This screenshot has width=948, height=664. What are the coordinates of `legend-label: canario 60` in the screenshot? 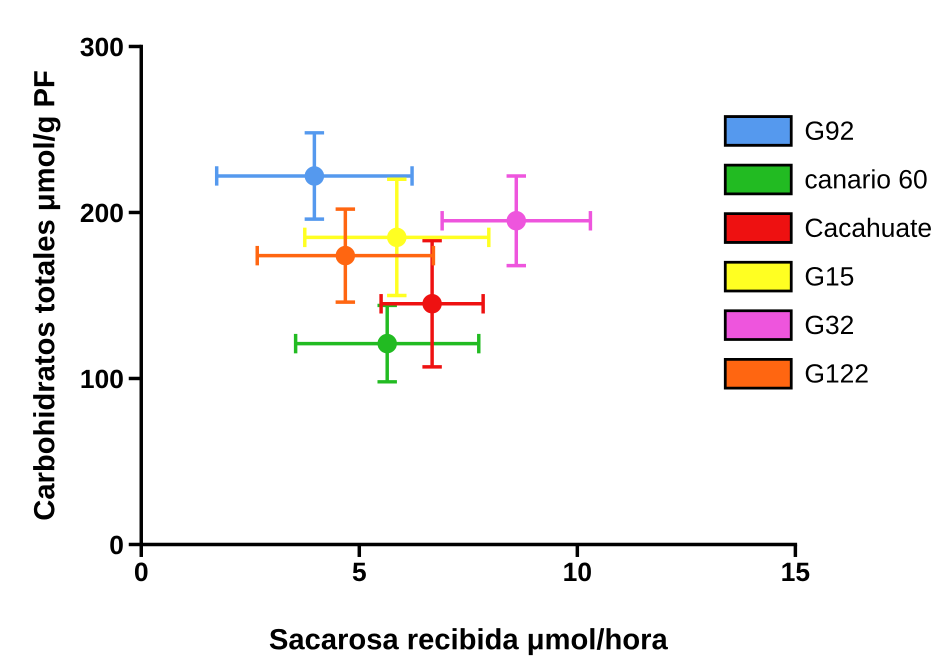 It's located at (866, 179).